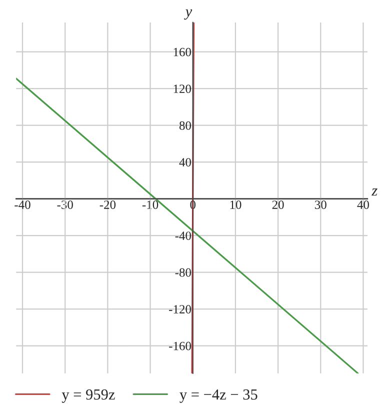 The height and width of the screenshot is (408, 384). I want to click on legend-label: y = −4z − 35, so click(219, 396).